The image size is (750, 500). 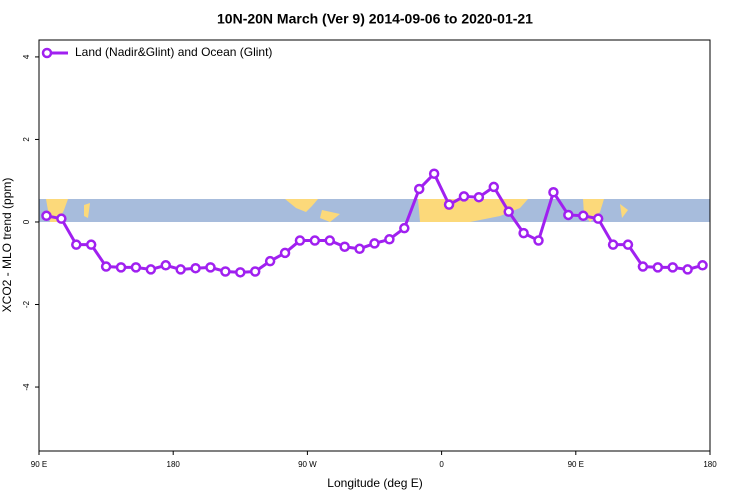 I want to click on y-tick-label: 2, so click(x=26, y=139).